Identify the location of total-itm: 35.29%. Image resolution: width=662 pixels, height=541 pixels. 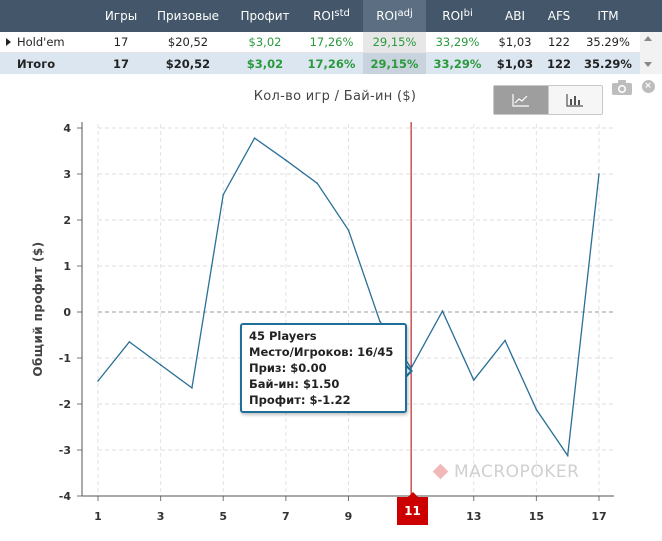
(608, 63).